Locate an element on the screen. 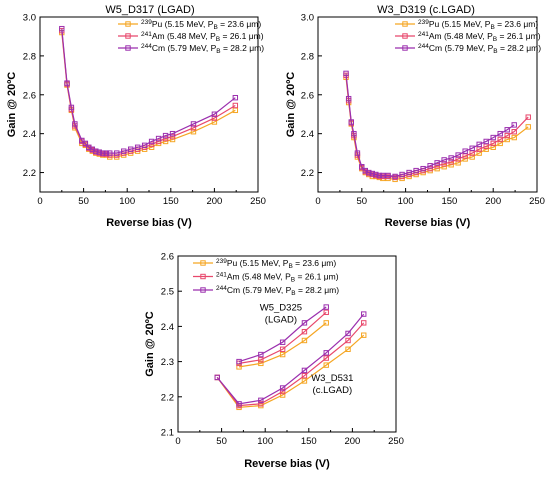  legend-part: (5.15 MeV, P is located at coordinates (188, 24).